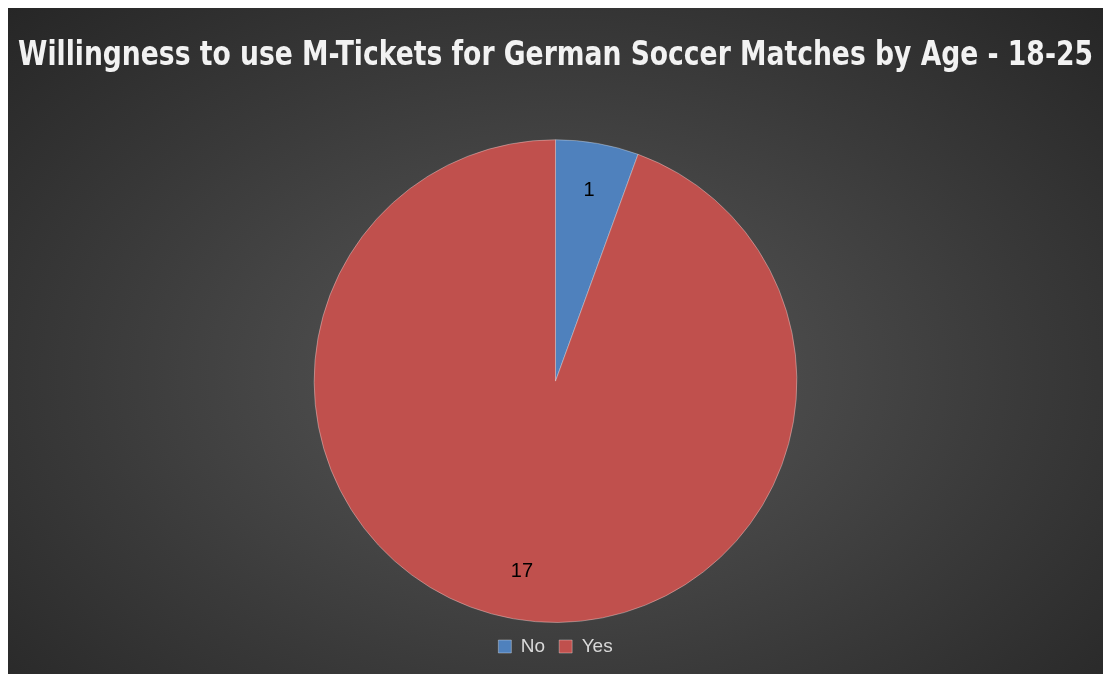  What do you see at coordinates (589, 189) in the screenshot?
I see `data-label: 1` at bounding box center [589, 189].